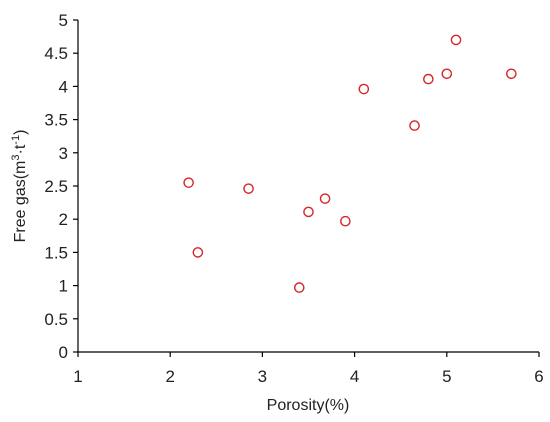 The image size is (550, 422). I want to click on y-tick-label: 1.5, so click(56, 252).